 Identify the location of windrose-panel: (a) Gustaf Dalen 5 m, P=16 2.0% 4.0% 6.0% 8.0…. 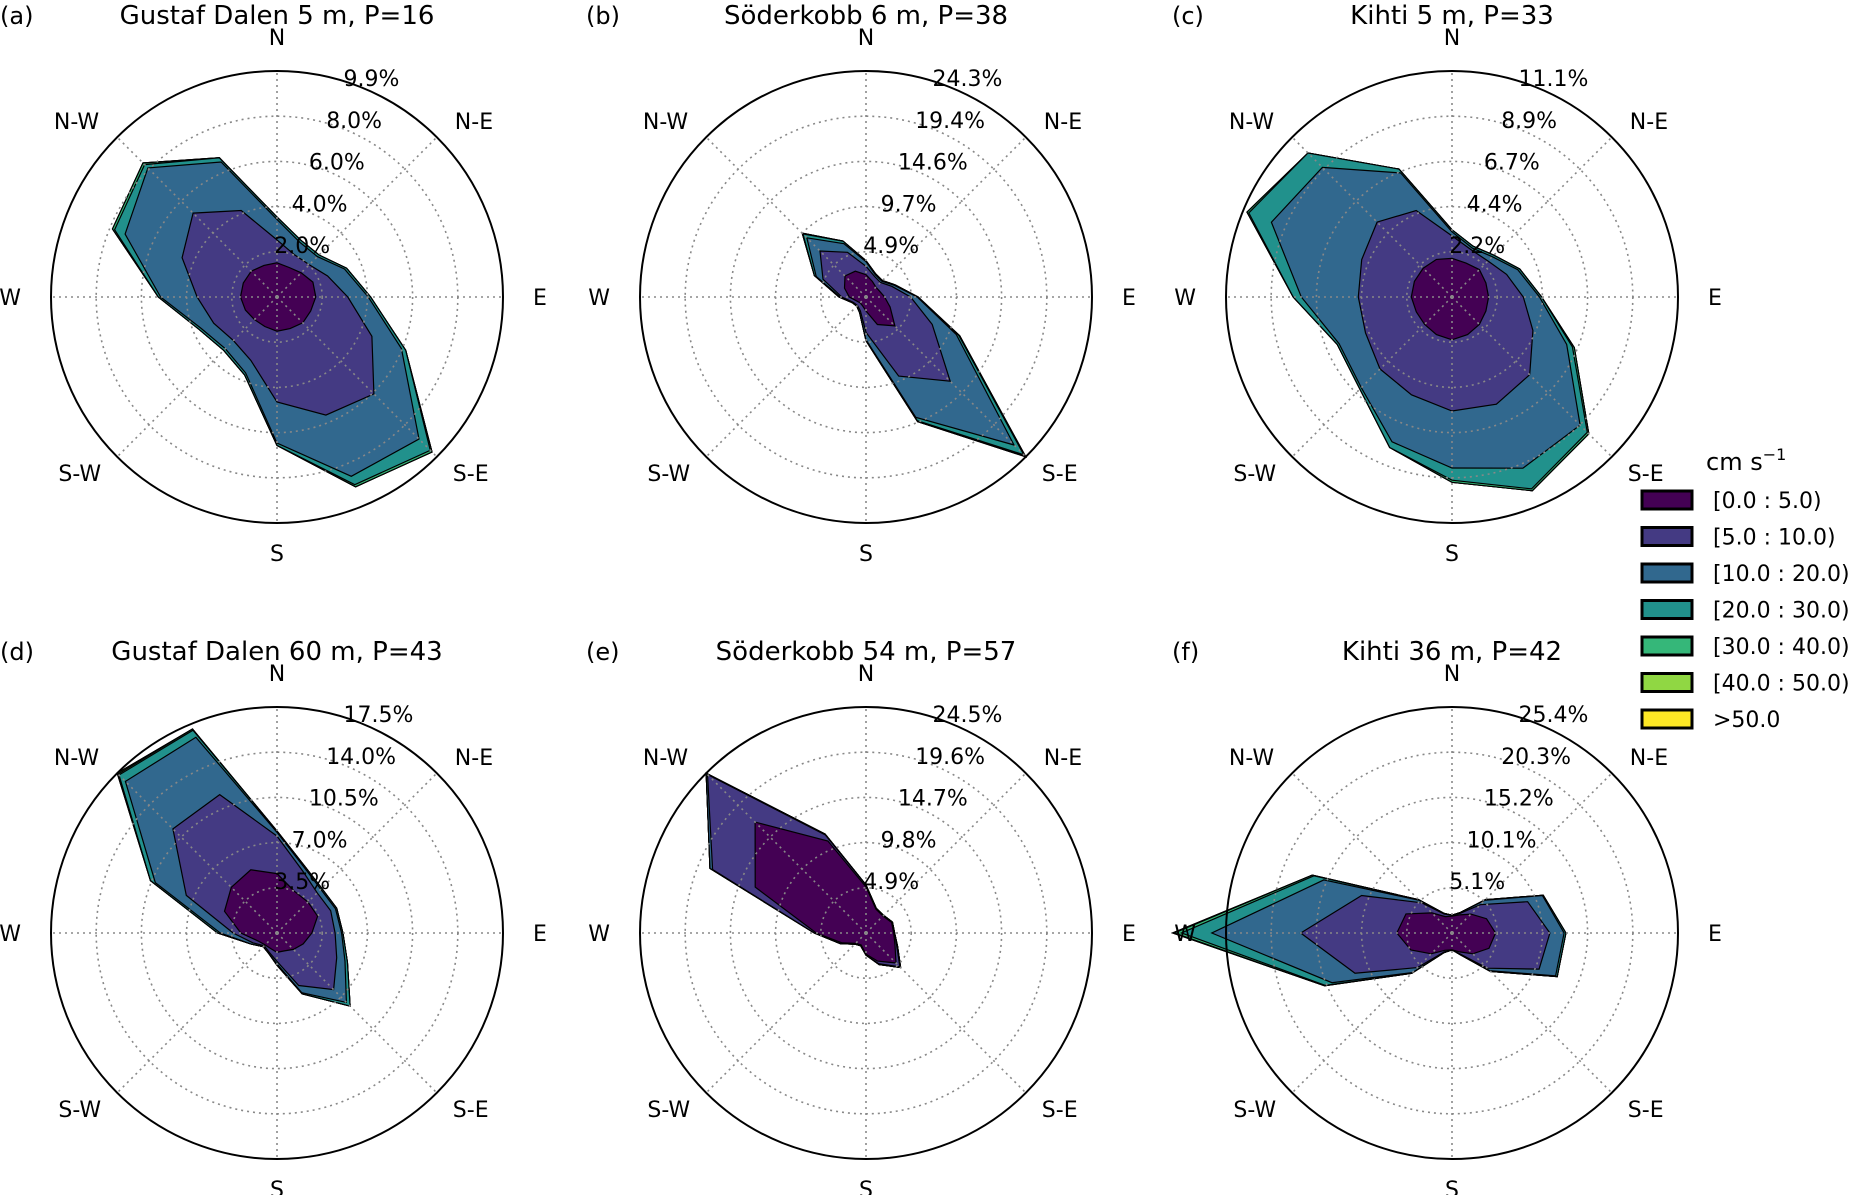
(273, 284).